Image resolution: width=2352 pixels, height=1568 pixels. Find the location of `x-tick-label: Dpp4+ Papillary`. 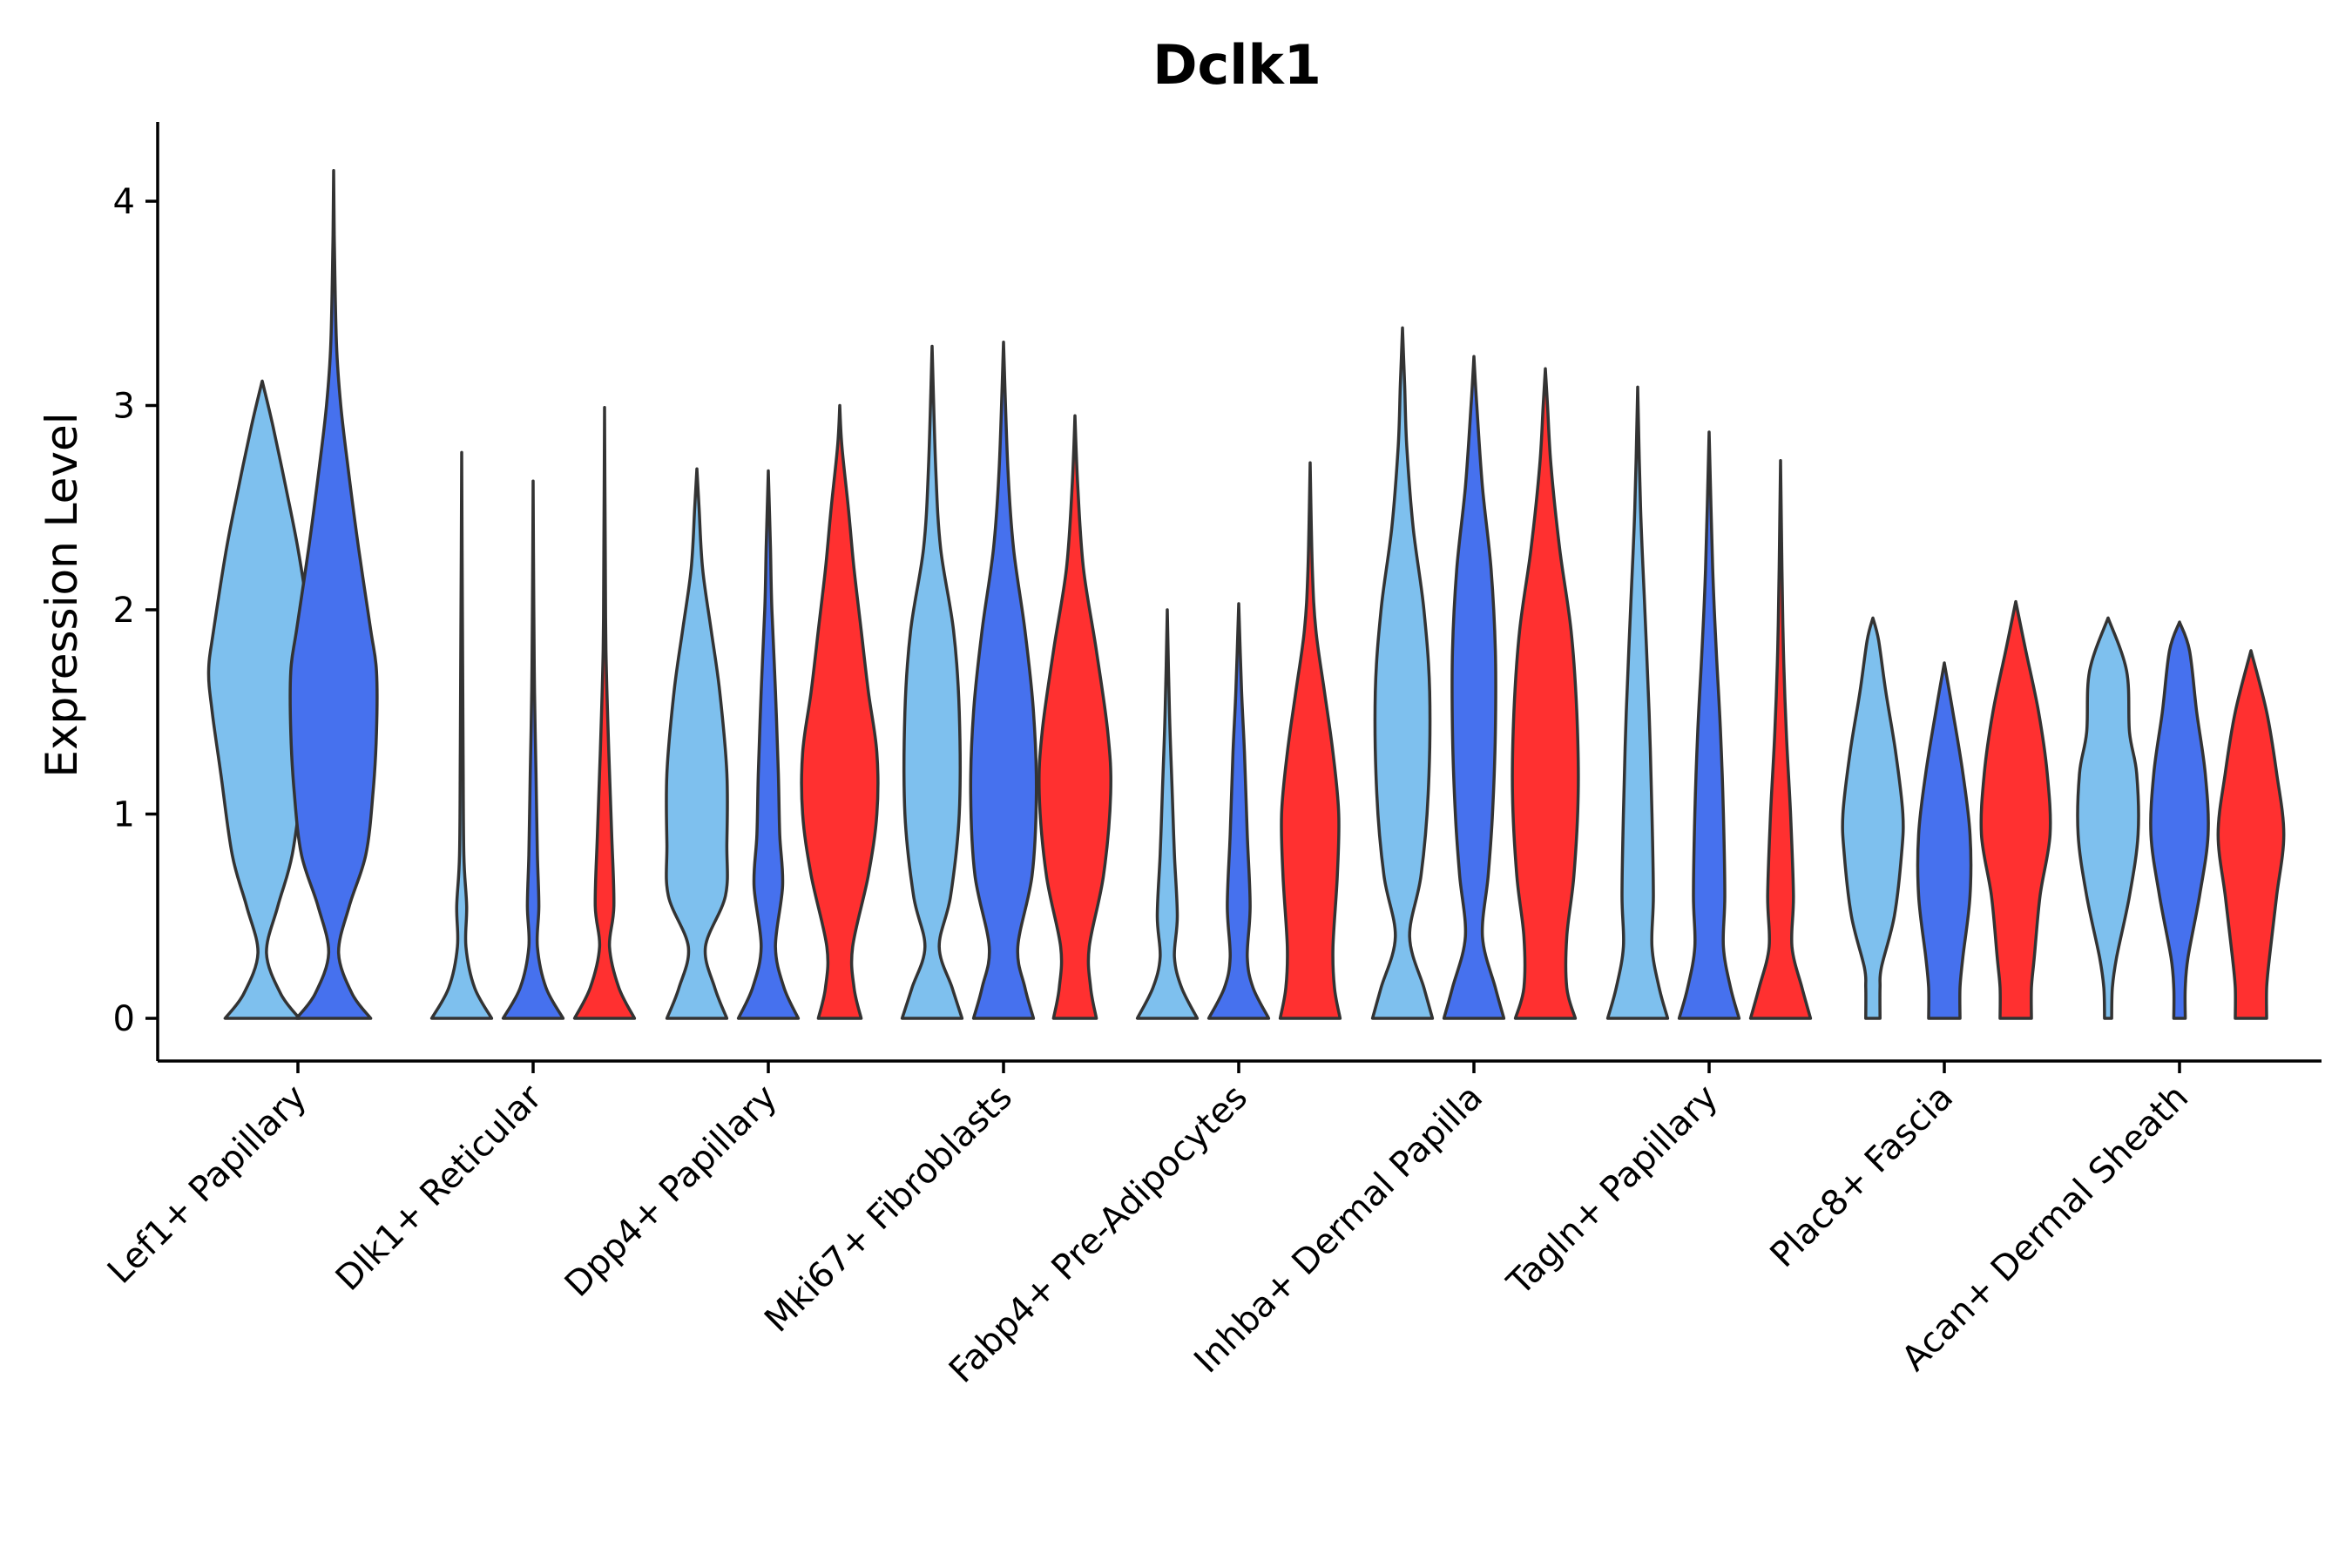

x-tick-label: Dpp4+ Papillary is located at coordinates (672, 1191).